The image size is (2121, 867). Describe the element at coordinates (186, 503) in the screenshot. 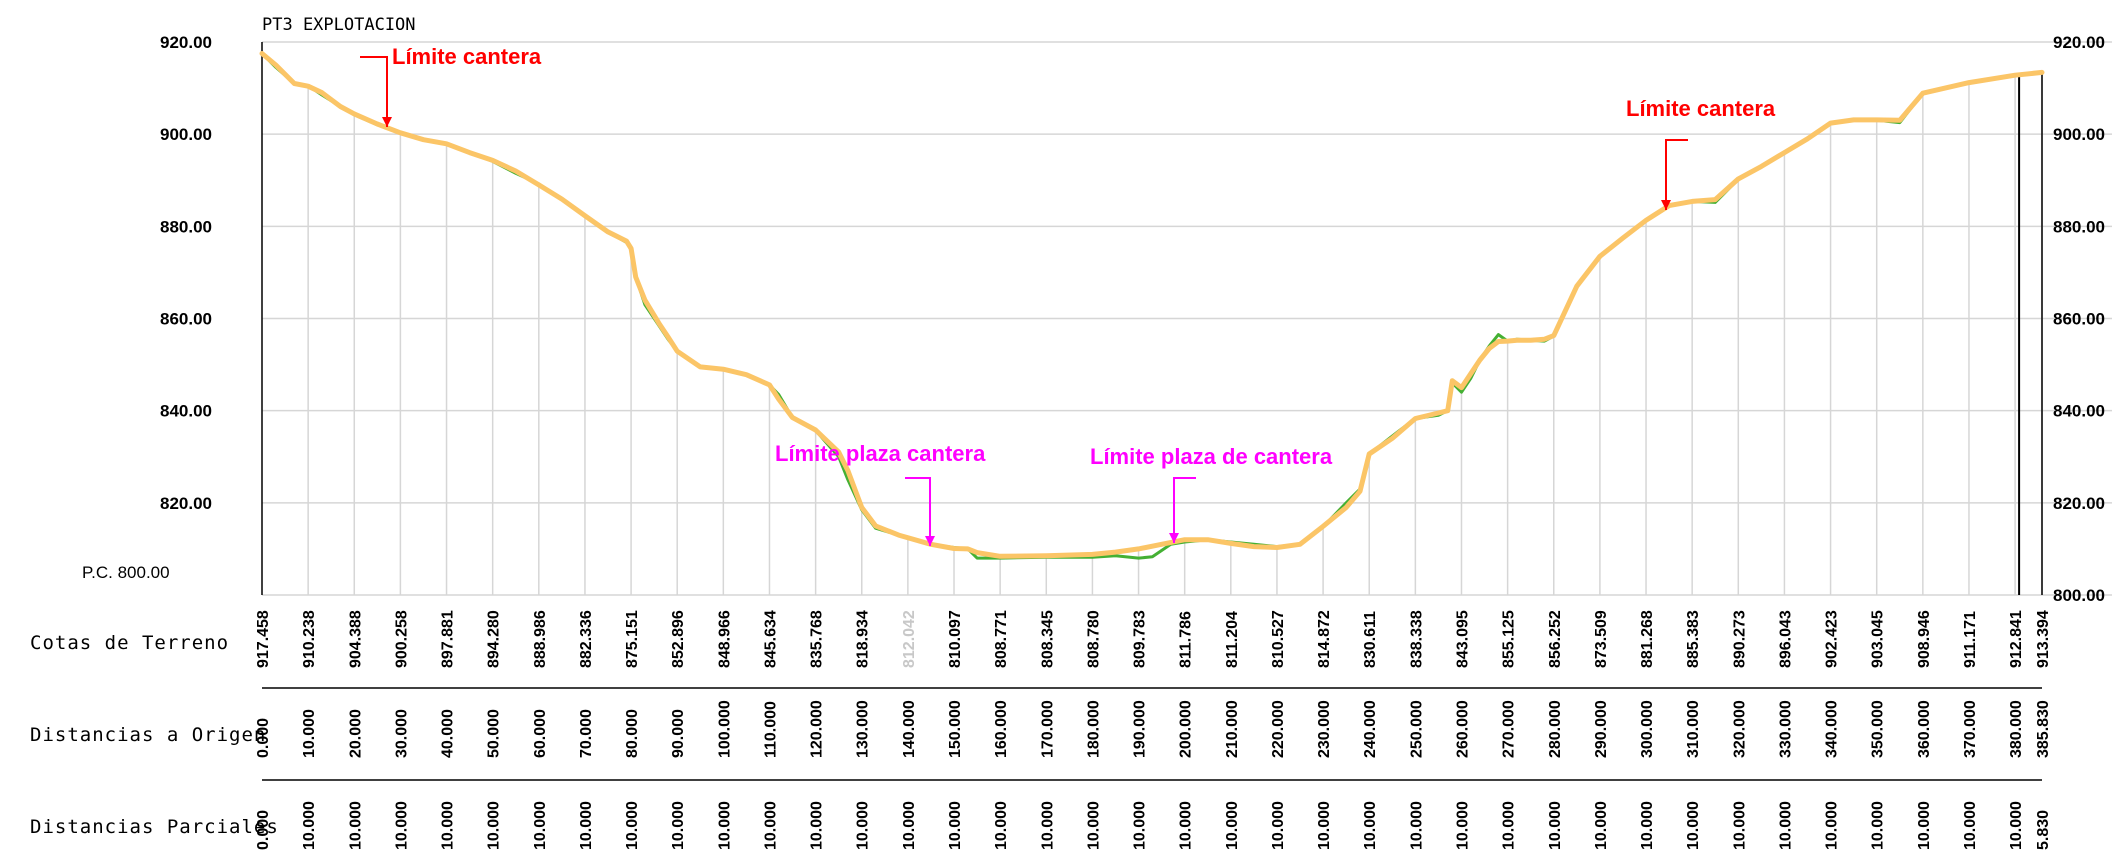

I see `y-tick-label-left: 820.00` at that location.